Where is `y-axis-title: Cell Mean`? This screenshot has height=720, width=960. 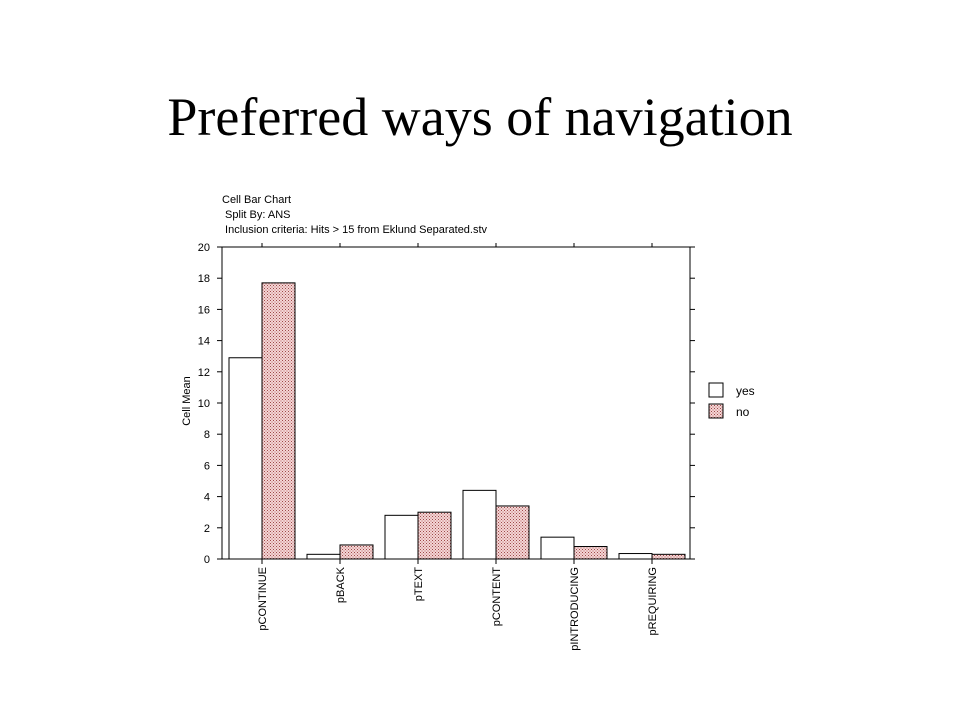
y-axis-title: Cell Mean is located at coordinates (187, 401).